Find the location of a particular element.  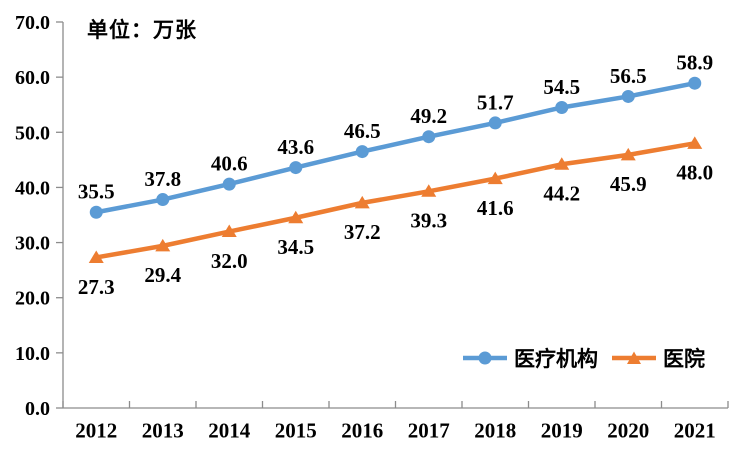

data-label: 32.0 is located at coordinates (229, 261).